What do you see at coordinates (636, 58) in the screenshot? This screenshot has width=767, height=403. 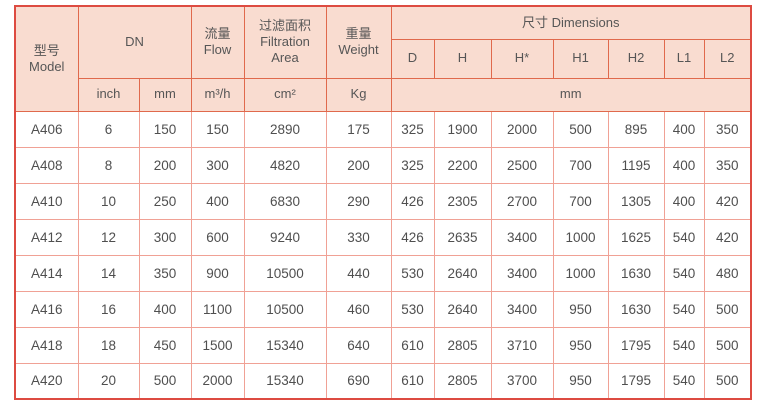 I see `col-header-dim-h2: H2` at bounding box center [636, 58].